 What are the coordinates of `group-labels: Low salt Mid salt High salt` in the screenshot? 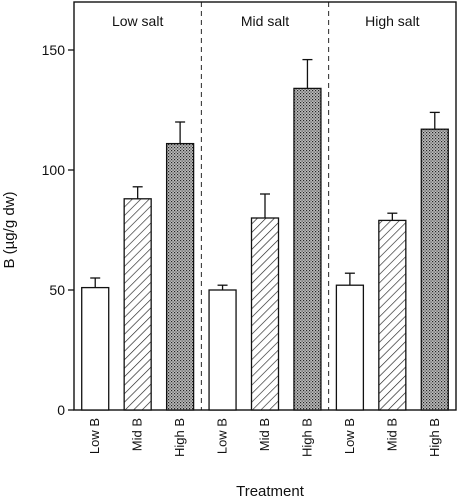 It's located at (266, 21).